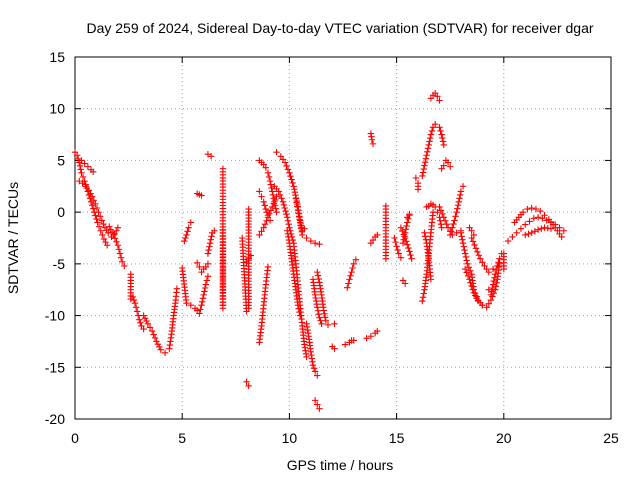  What do you see at coordinates (61, 160) in the screenshot?
I see `y-tick-label: 5` at bounding box center [61, 160].